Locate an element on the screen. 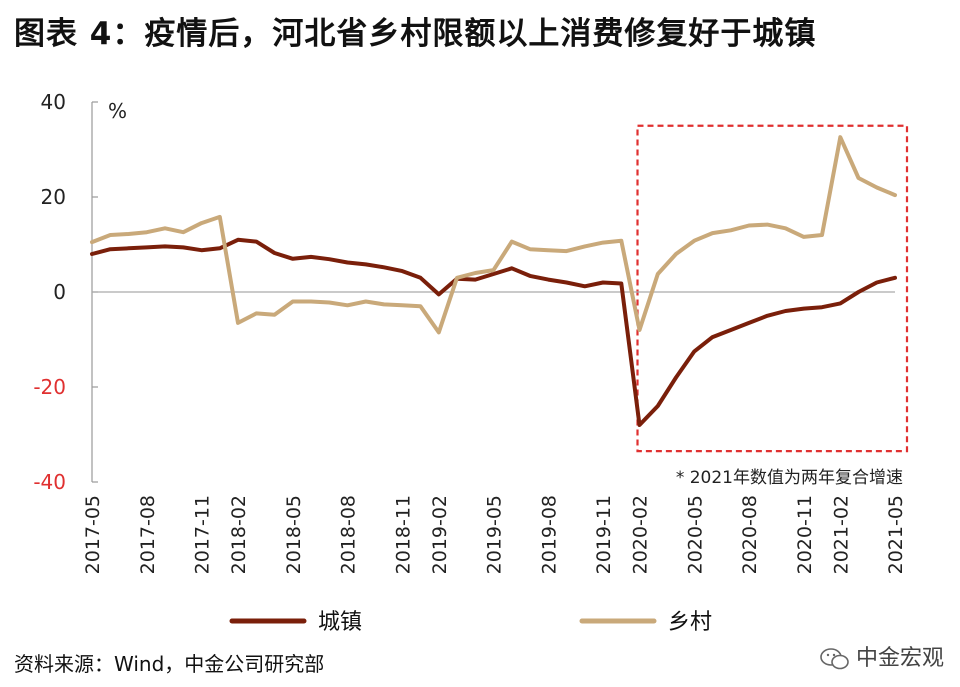 The width and height of the screenshot is (960, 687). y-tick-label: 40 is located at coordinates (53, 102).